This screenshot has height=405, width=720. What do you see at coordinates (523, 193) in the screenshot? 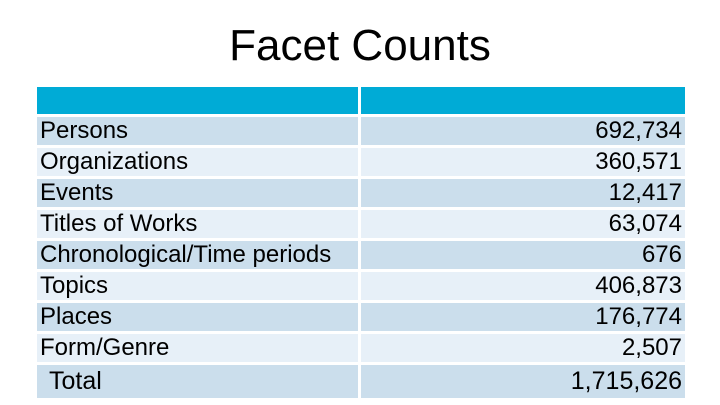
I see `table-row-count-value: 12,417` at bounding box center [523, 193].